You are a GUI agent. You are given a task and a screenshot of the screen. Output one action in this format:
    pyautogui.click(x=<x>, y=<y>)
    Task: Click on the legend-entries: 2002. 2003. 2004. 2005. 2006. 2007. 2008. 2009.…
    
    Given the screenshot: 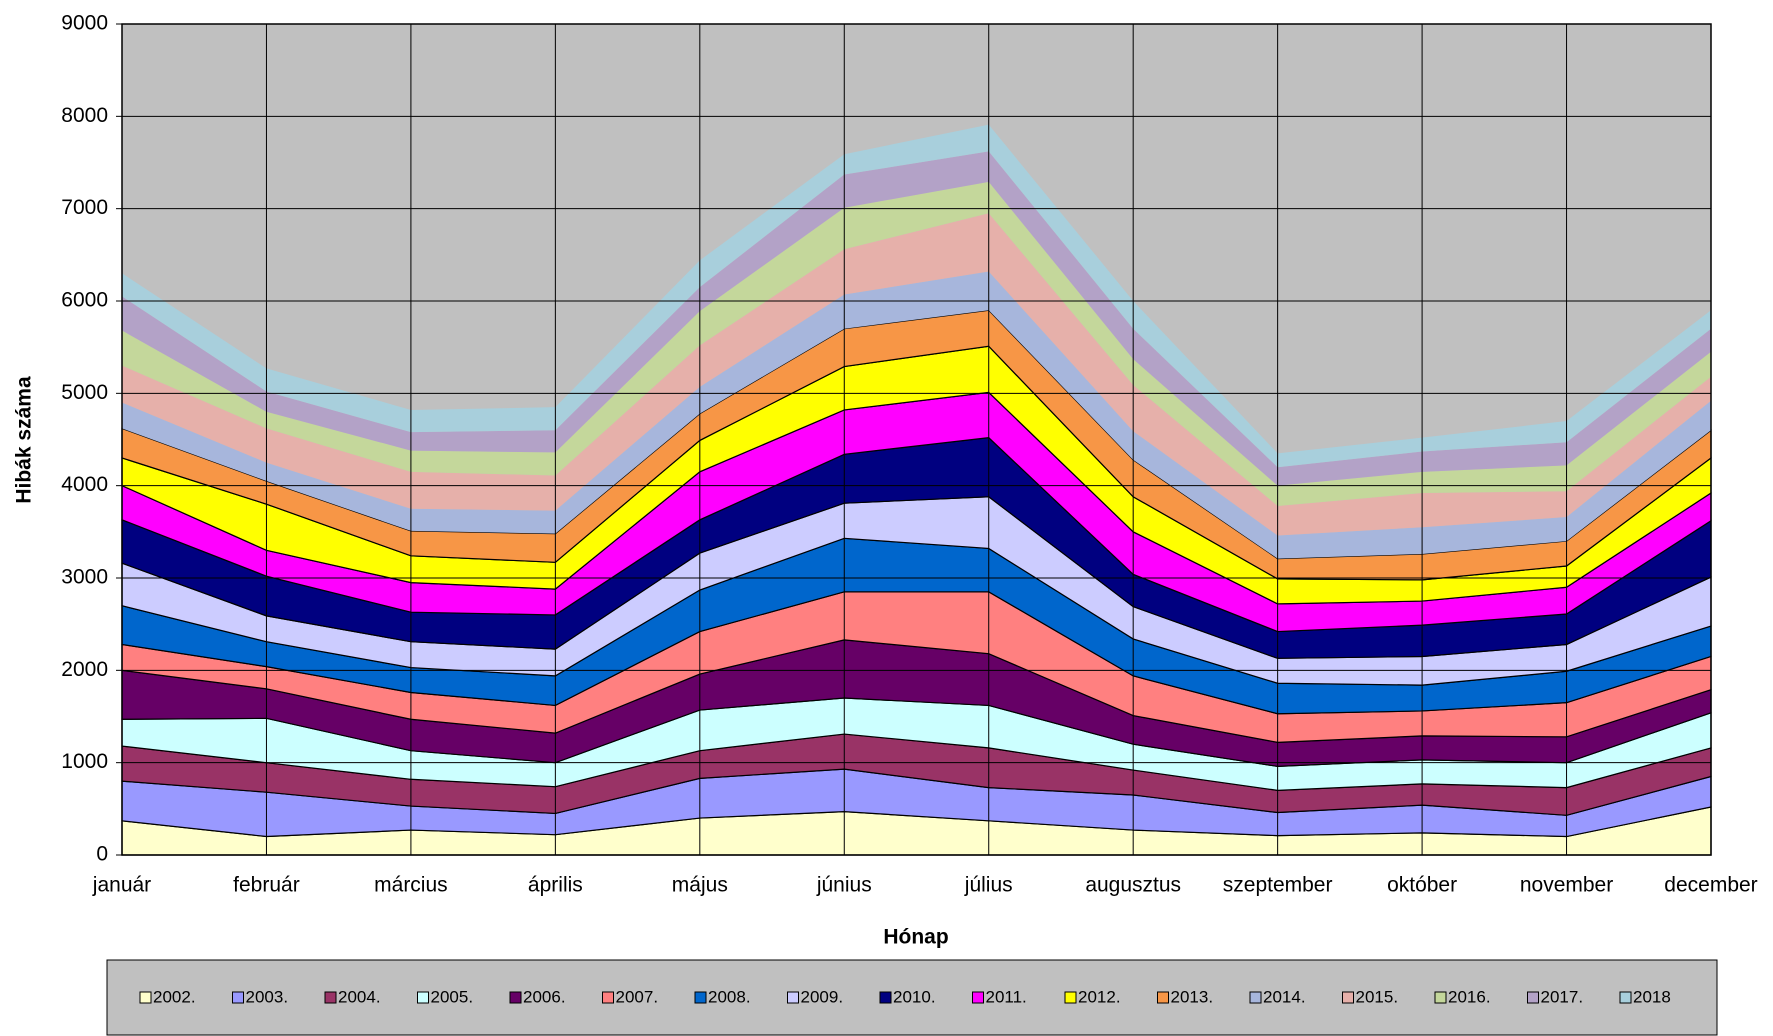 What is the action you would take?
    pyautogui.click(x=905, y=996)
    